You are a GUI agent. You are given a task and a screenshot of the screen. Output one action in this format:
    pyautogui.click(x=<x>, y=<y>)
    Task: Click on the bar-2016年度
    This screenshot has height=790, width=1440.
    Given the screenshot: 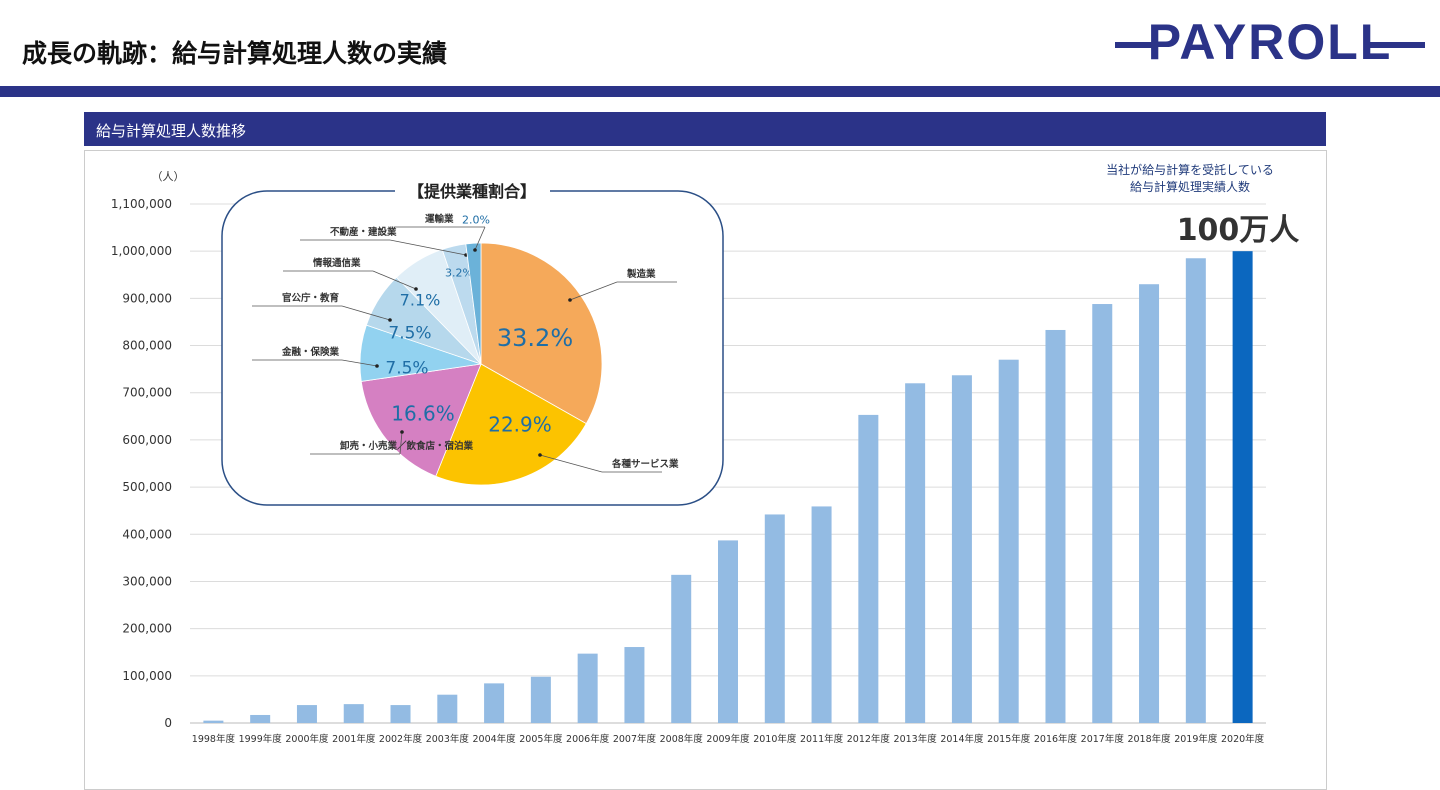 What is the action you would take?
    pyautogui.click(x=1055, y=526)
    